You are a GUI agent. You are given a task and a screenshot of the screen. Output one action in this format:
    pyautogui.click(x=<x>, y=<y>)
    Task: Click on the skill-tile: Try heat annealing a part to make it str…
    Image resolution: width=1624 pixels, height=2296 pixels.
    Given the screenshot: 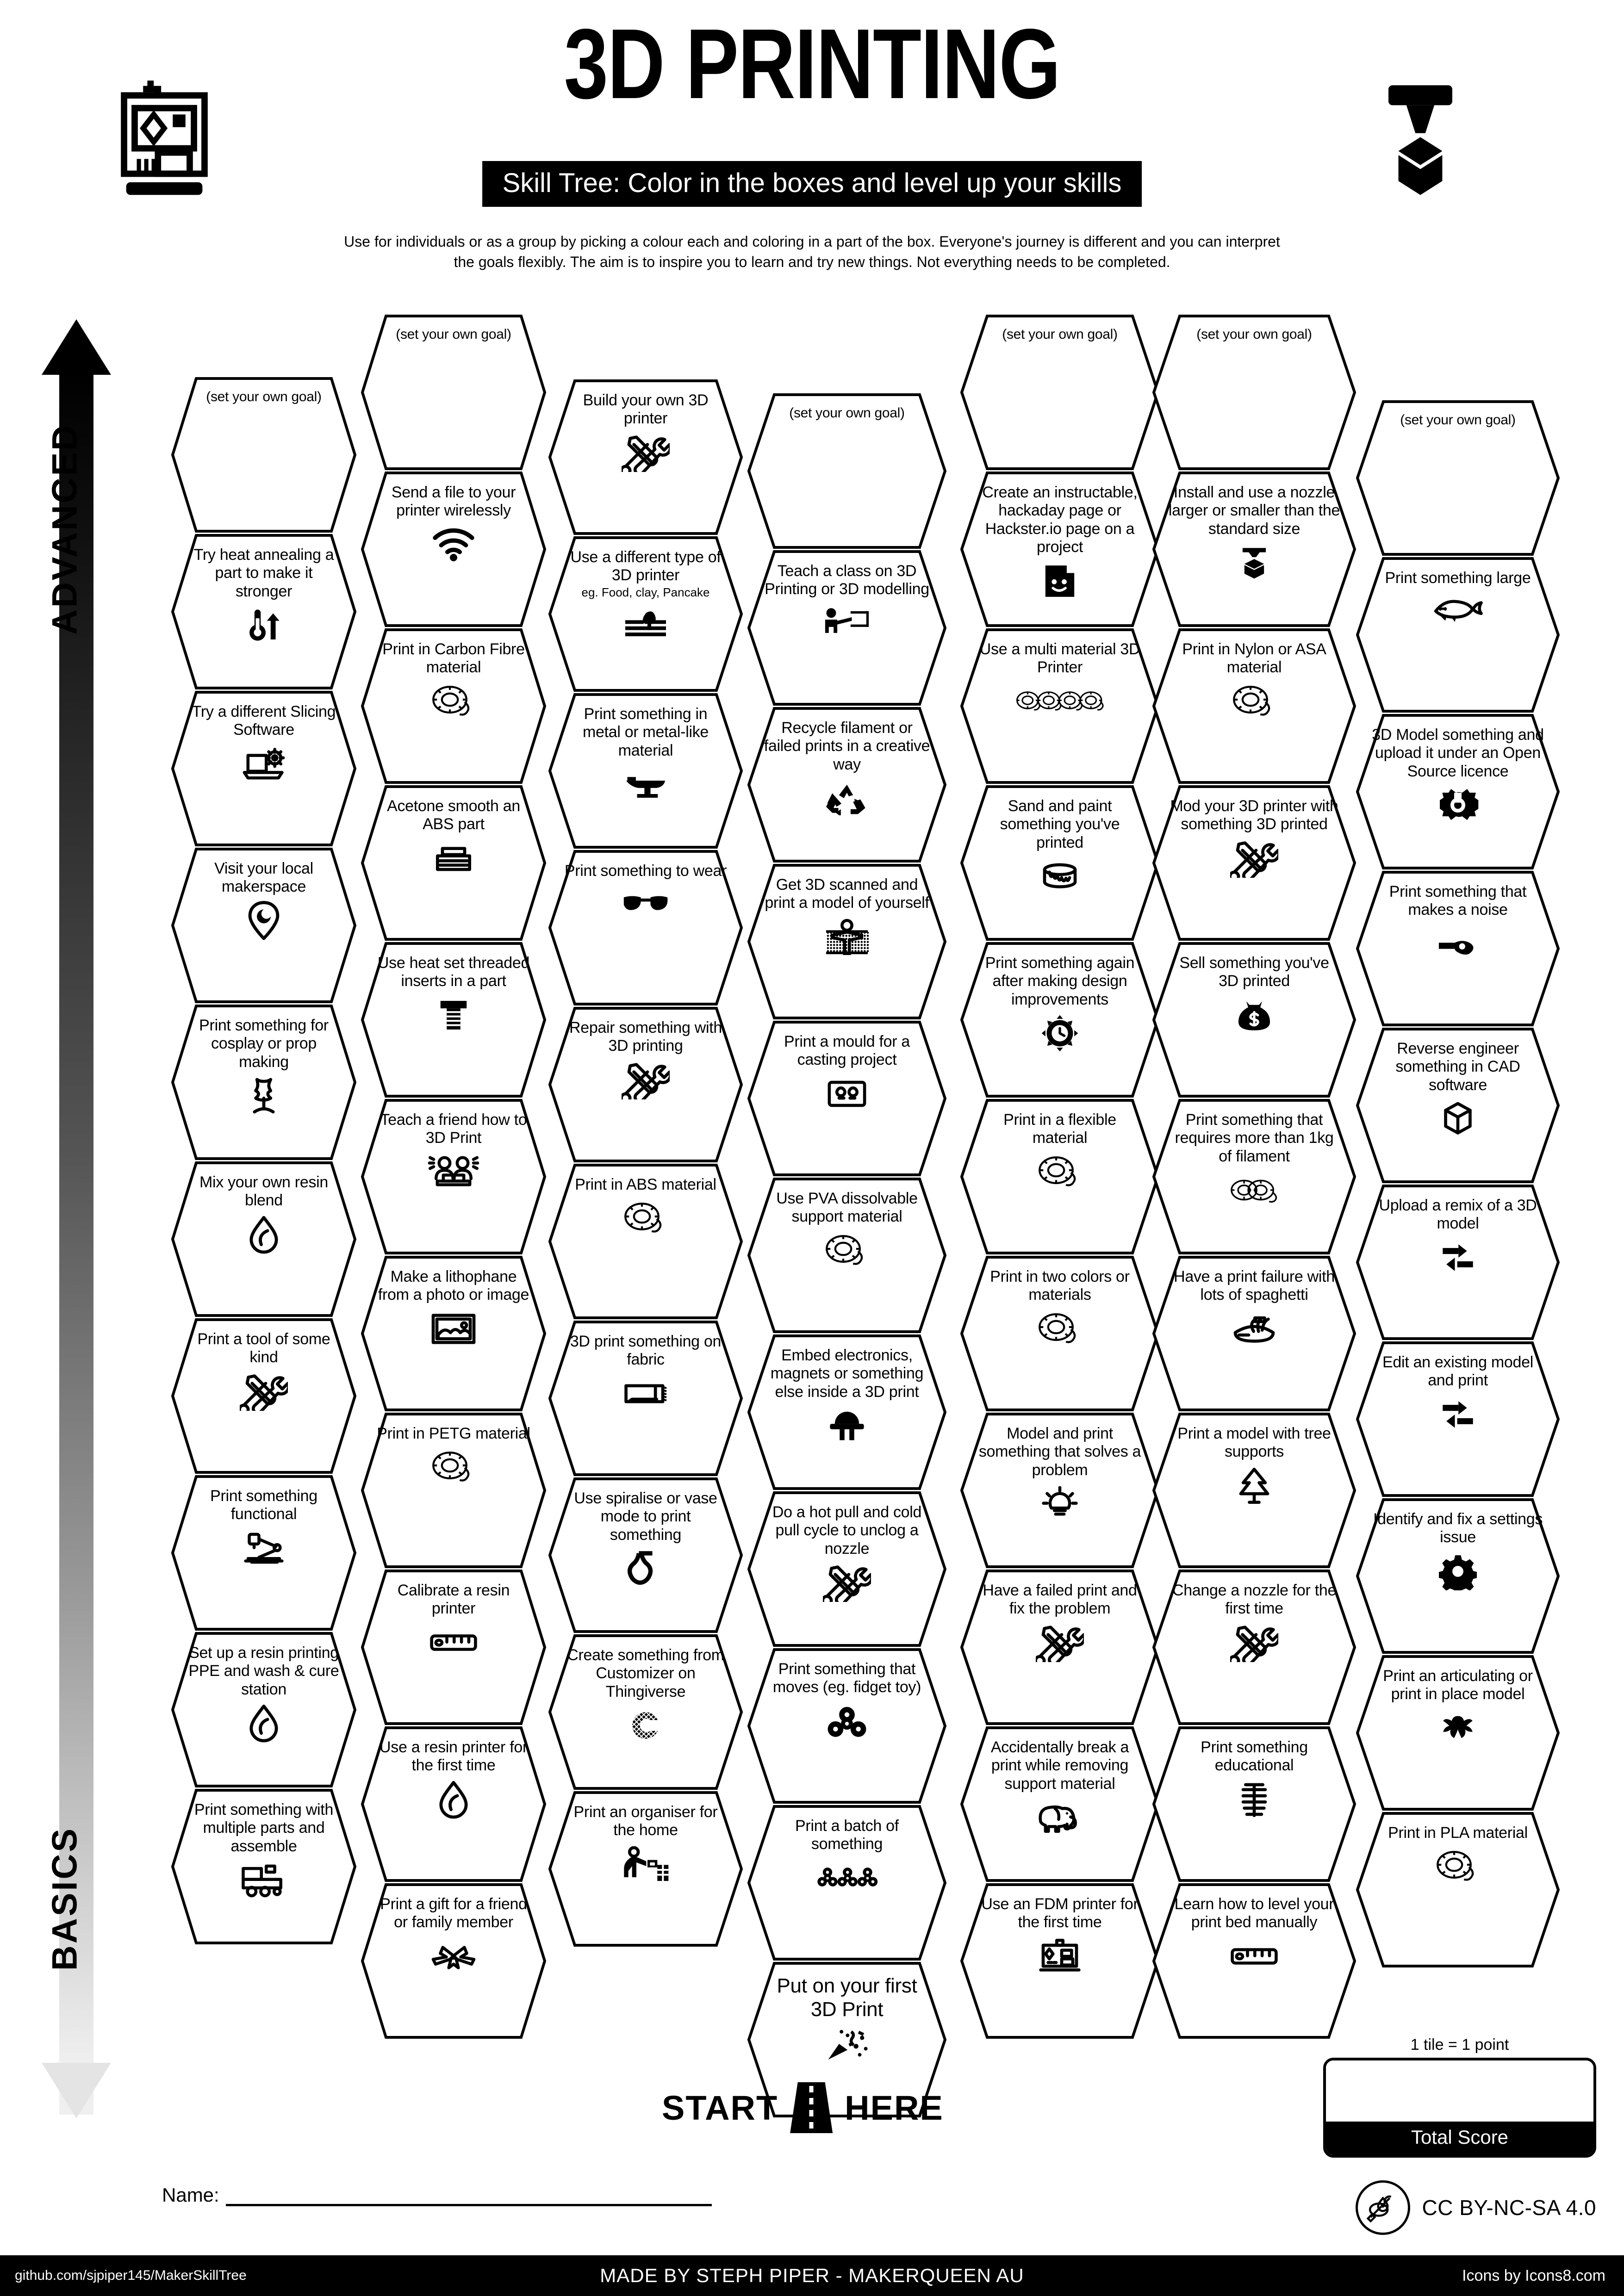 What is the action you would take?
    pyautogui.click(x=263, y=612)
    